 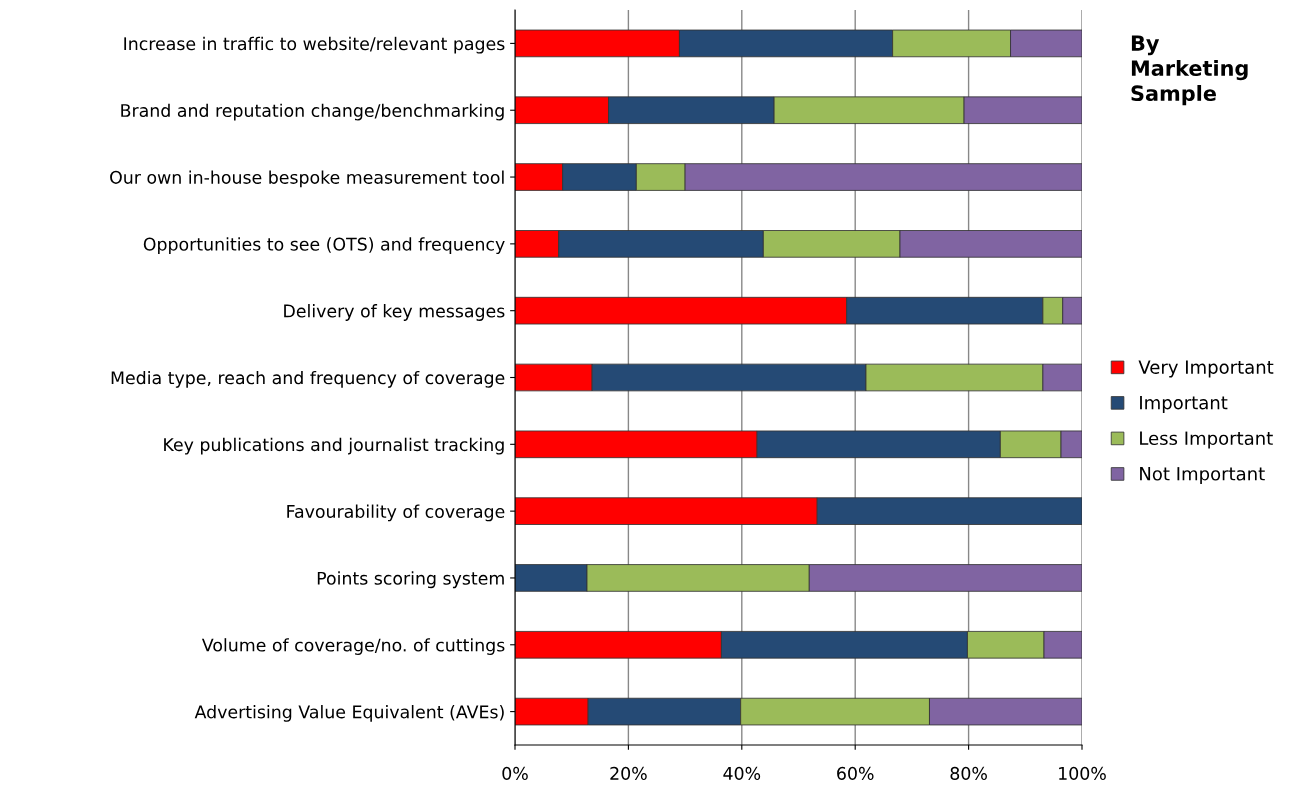 What do you see at coordinates (307, 179) in the screenshot?
I see `y-tick-label: Our own in-house bespoke measurement tool` at bounding box center [307, 179].